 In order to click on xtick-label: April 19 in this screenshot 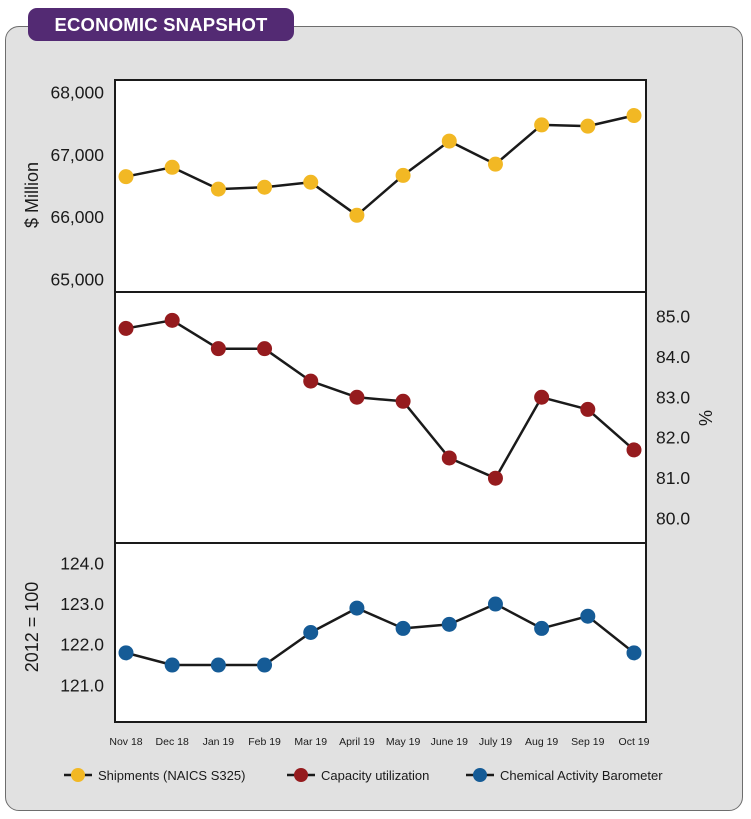, I will do `click(357, 742)`.